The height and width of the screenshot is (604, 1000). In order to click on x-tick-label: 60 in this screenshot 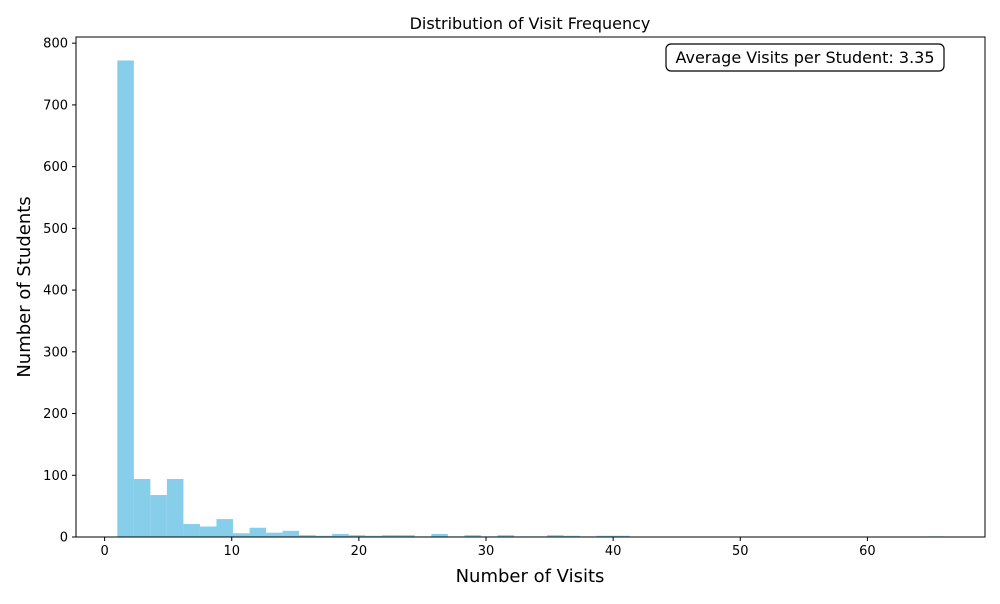, I will do `click(867, 551)`.